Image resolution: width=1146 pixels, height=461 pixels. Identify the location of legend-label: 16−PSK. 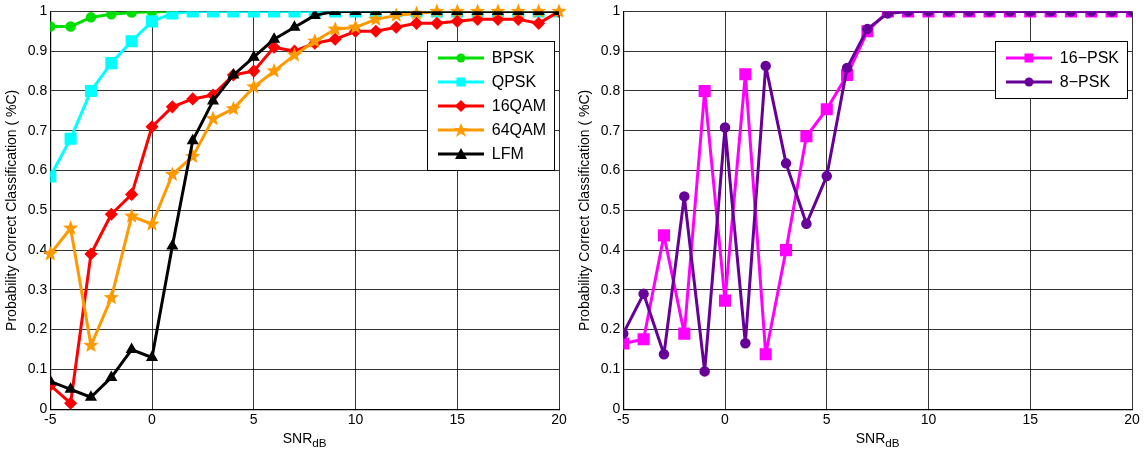
(1089, 58).